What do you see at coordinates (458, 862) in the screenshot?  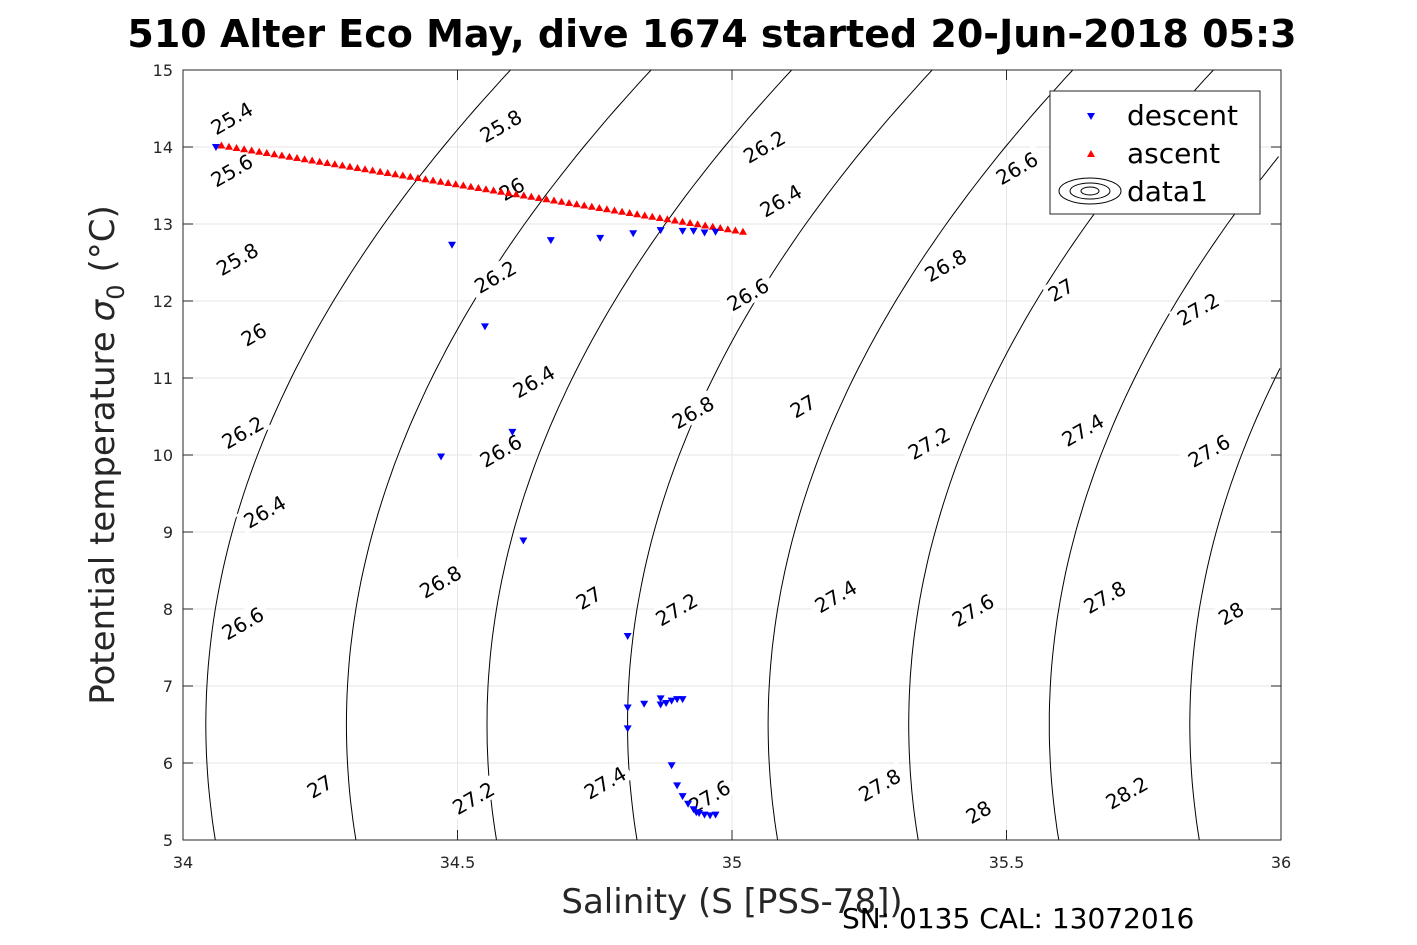 I see `x-tick-label: 34.5` at bounding box center [458, 862].